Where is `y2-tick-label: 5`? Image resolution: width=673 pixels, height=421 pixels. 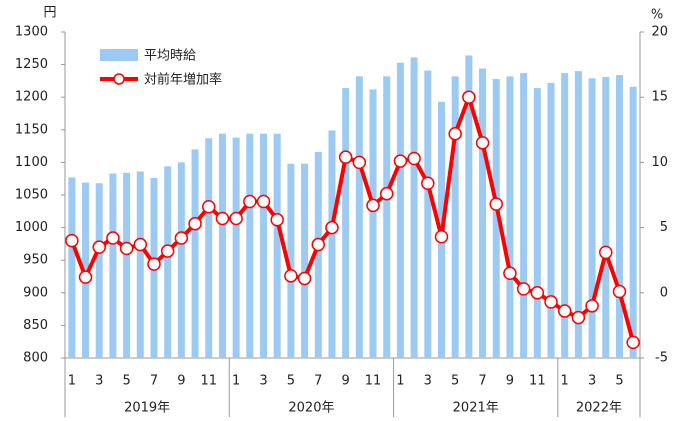
y2-tick-label: 5 is located at coordinates (664, 227).